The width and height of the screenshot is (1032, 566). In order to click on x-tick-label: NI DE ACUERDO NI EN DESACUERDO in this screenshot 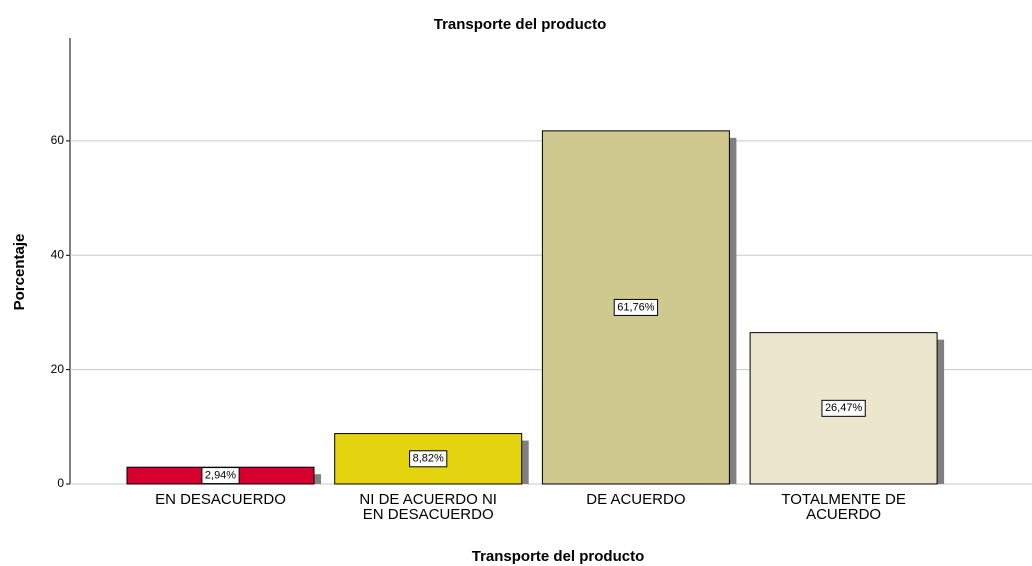, I will do `click(428, 507)`.